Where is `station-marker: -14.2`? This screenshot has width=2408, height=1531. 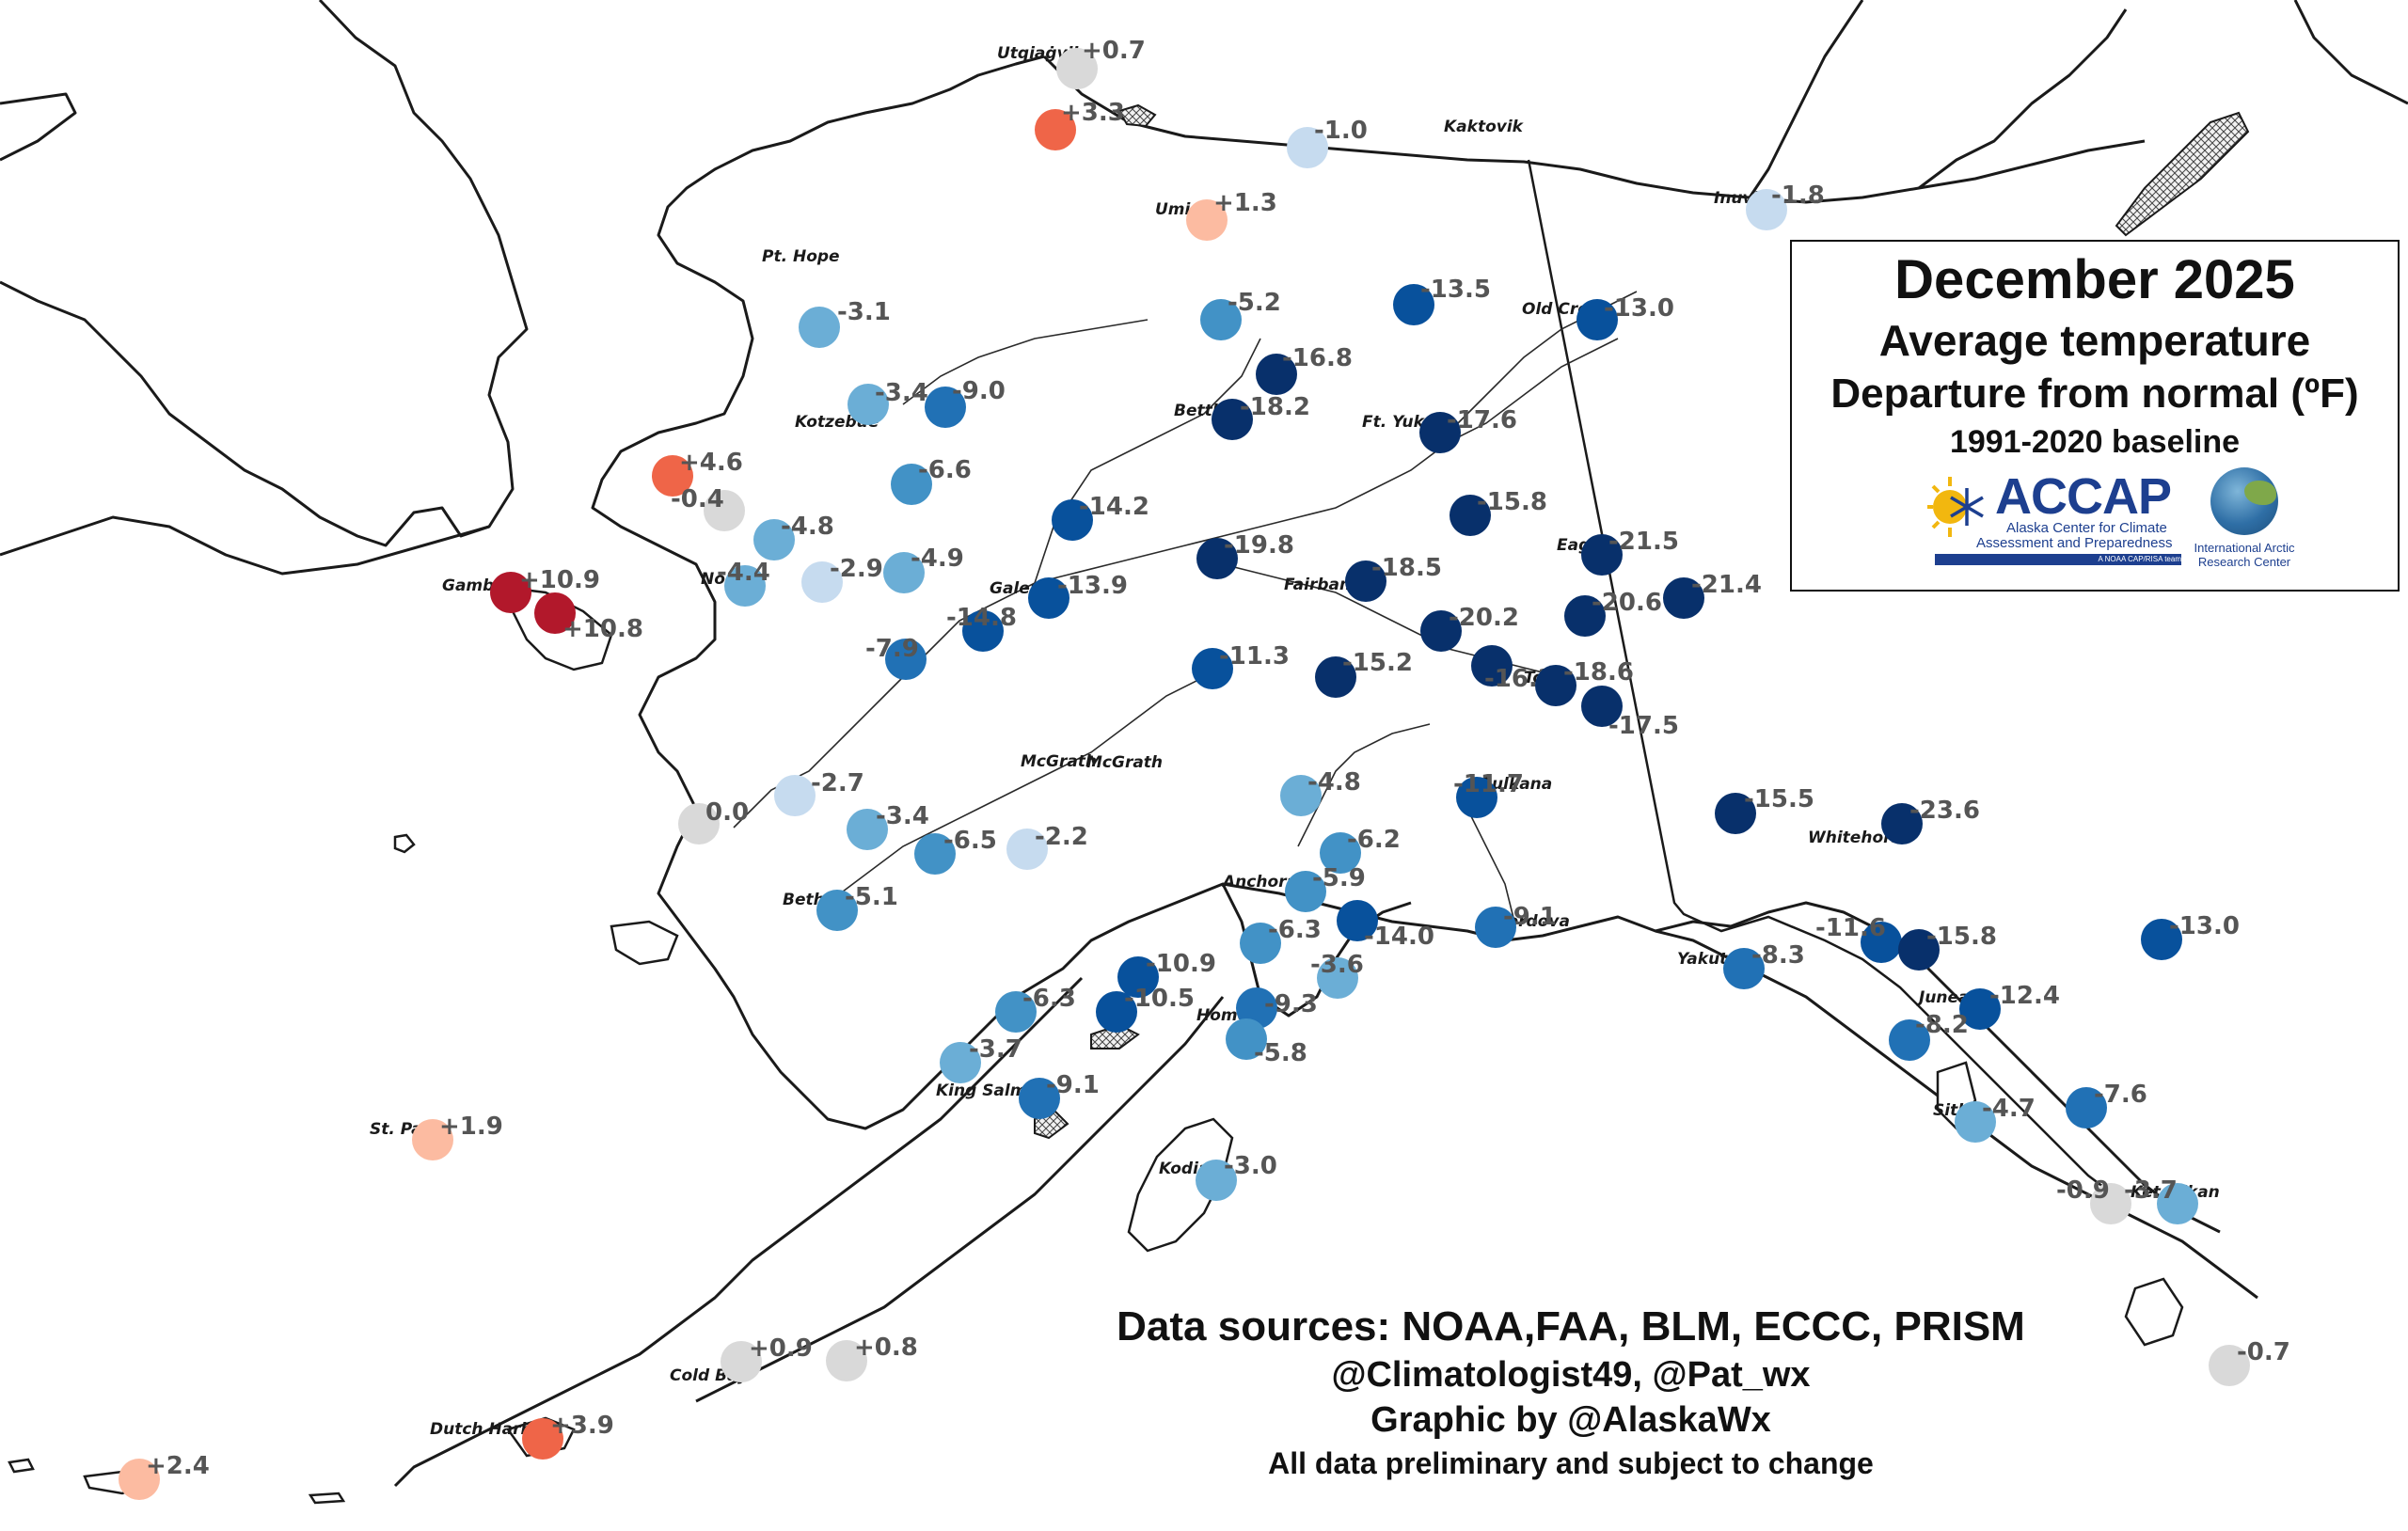 station-marker: -14.2 is located at coordinates (1100, 517).